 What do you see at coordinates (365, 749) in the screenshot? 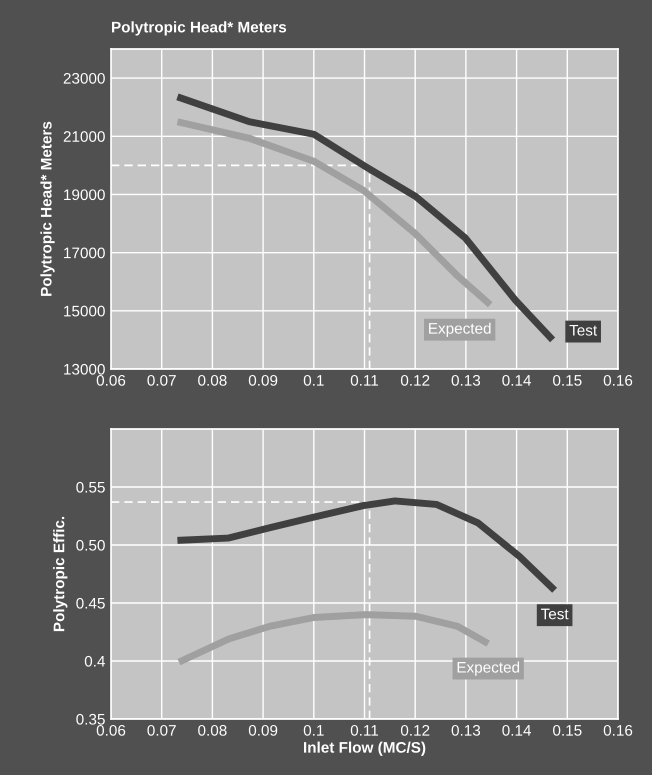
I see `x-axis-title: Inlet Flow (MC/S)` at bounding box center [365, 749].